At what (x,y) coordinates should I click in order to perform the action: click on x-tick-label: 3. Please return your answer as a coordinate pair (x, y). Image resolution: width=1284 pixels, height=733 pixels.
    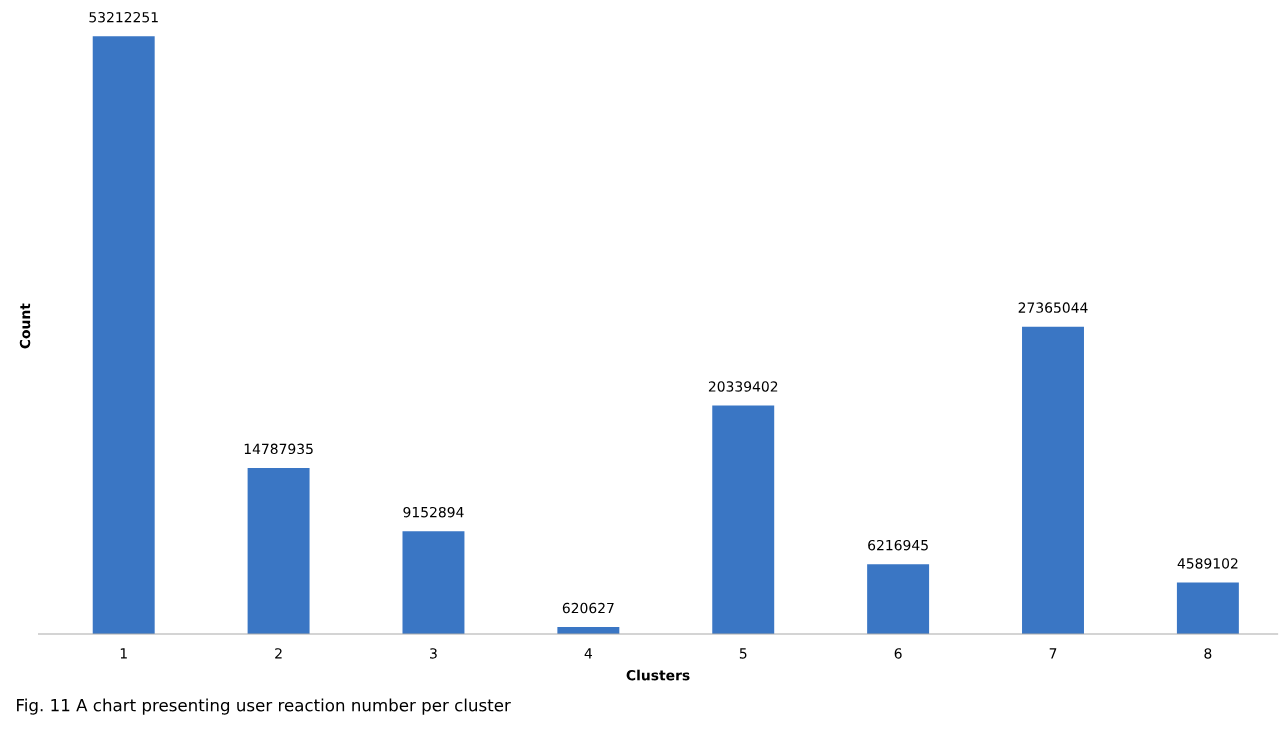
    Looking at the image, I should click on (433, 653).